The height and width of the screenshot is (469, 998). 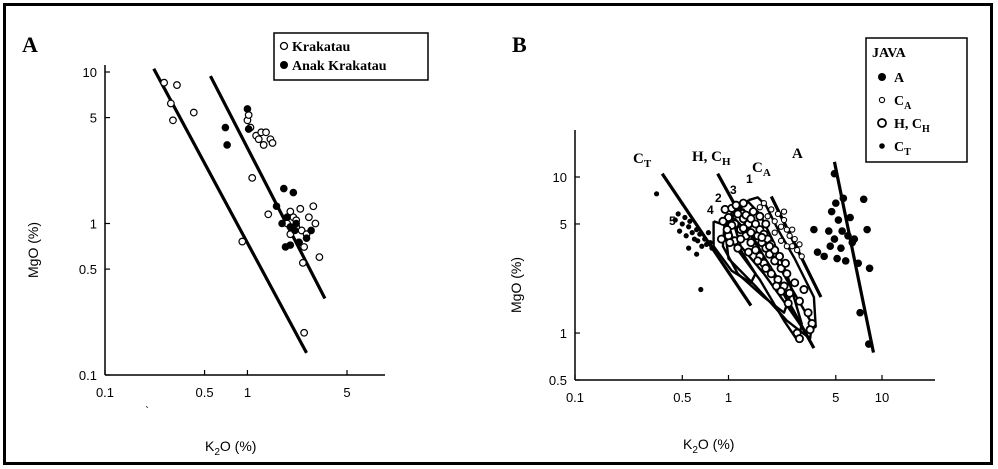 I want to click on panel-a-y-tick-label: 10, so click(x=90, y=72).